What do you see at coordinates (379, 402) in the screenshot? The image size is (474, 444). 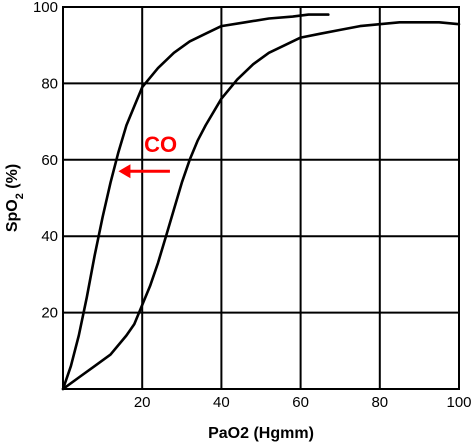 I see `x-tick-label: 80` at bounding box center [379, 402].